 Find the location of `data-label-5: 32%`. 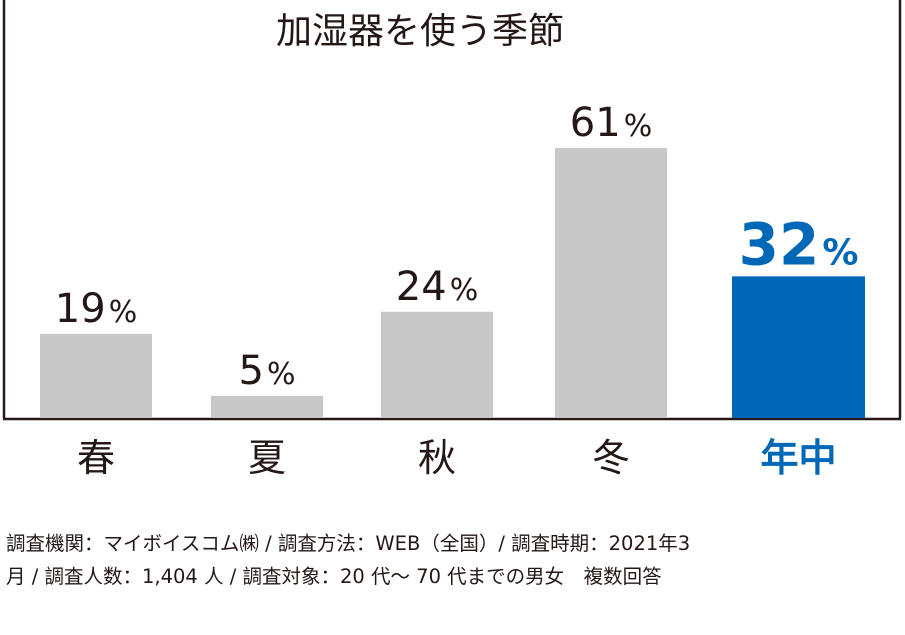

data-label-5: 32% is located at coordinates (799, 244).